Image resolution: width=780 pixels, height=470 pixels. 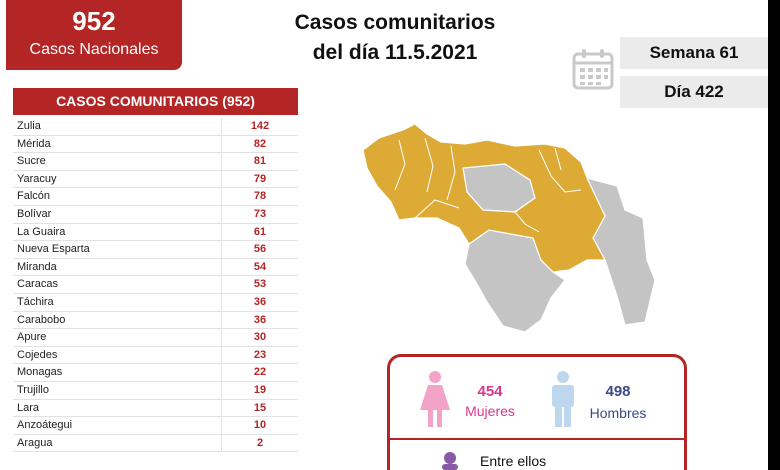 I want to click on case-count: 78, so click(x=260, y=196).